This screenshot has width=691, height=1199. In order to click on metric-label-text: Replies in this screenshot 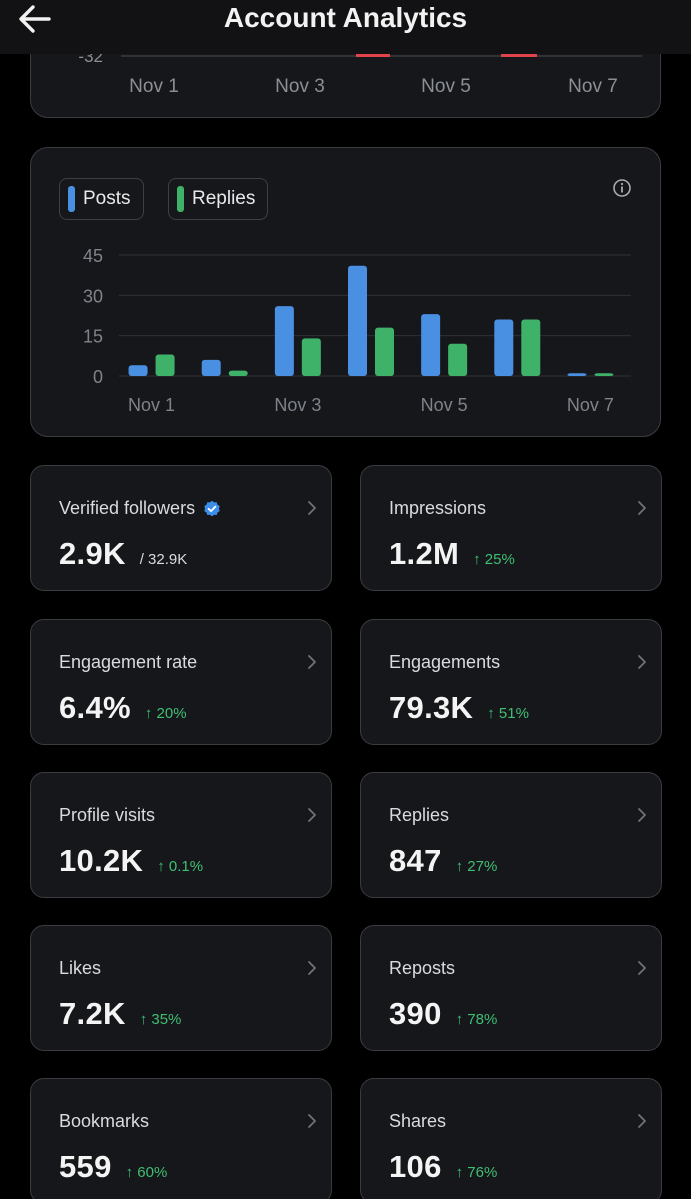, I will do `click(419, 815)`.